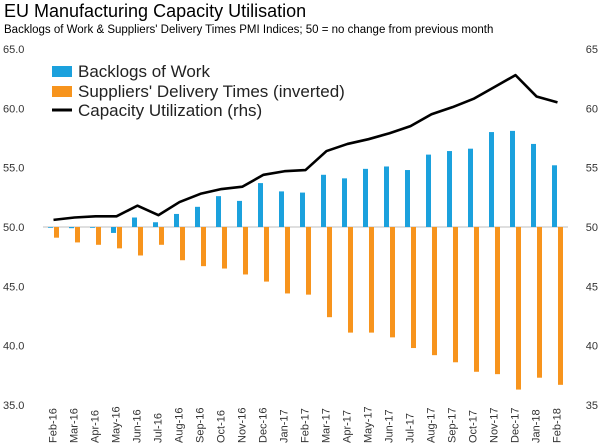 This screenshot has width=601, height=446. What do you see at coordinates (13, 50) in the screenshot?
I see `y-left-tick-label: 65.0` at bounding box center [13, 50].